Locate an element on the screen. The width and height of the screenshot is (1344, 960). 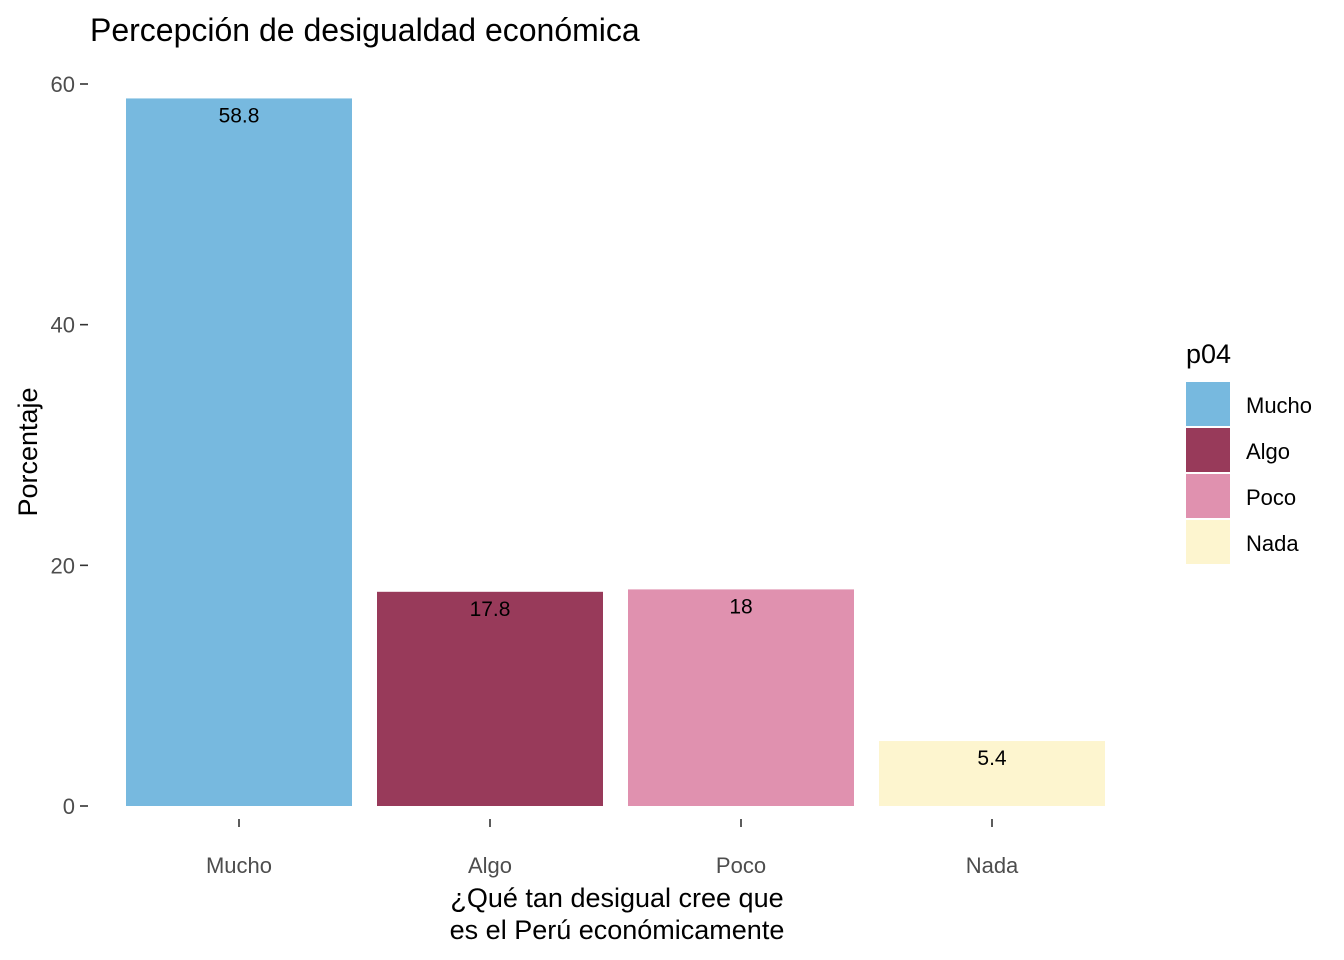
legend-label-nada: Nada is located at coordinates (1272, 543).